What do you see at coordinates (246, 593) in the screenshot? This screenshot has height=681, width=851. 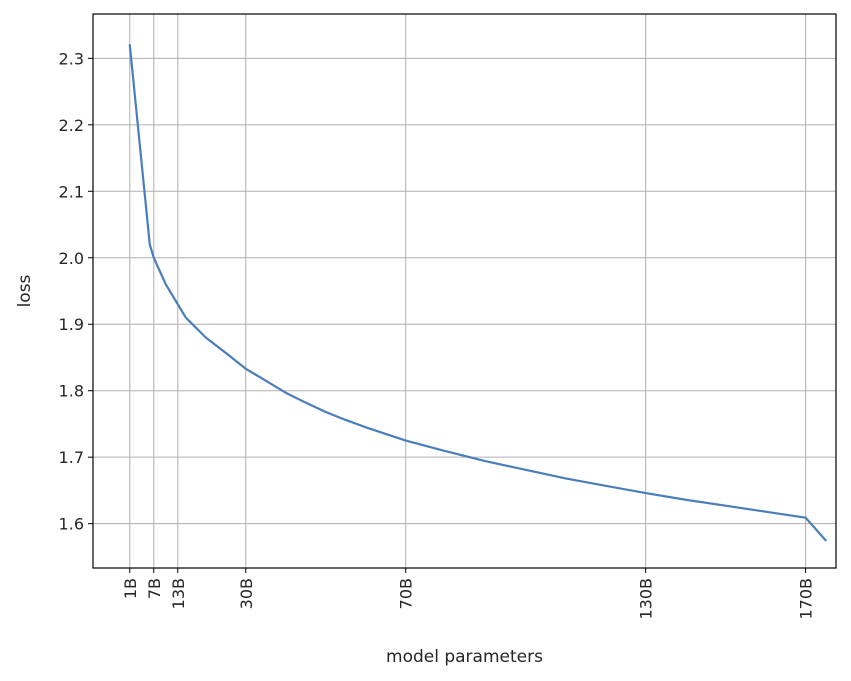 I see `x-tick-label: 30B` at bounding box center [246, 593].